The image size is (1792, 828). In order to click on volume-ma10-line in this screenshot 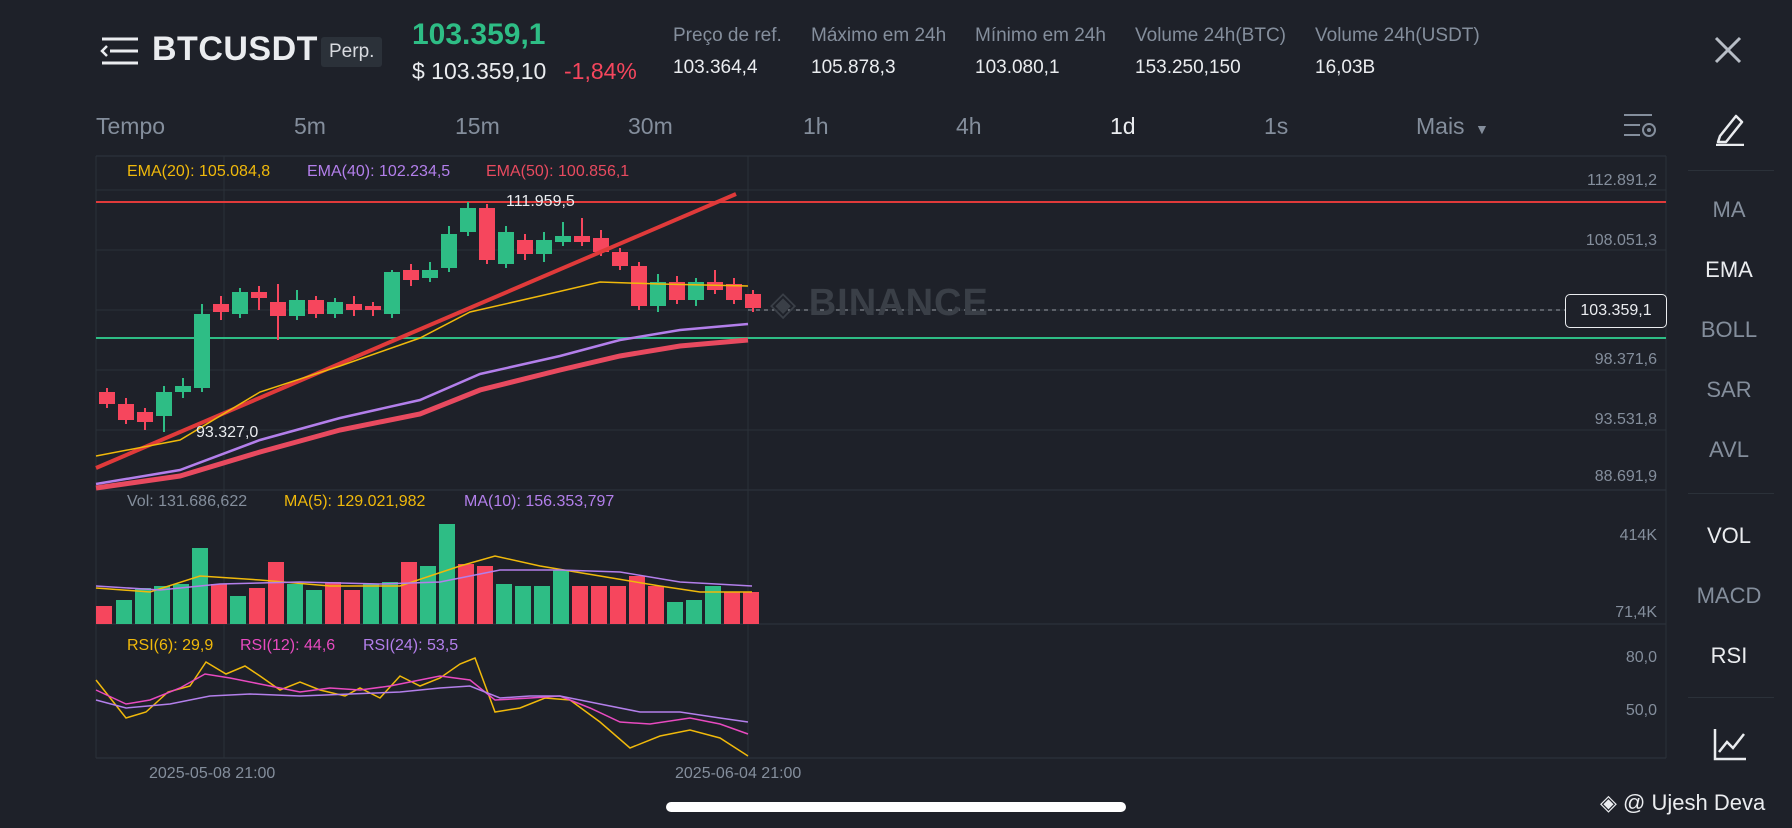, I will do `click(424, 580)`.